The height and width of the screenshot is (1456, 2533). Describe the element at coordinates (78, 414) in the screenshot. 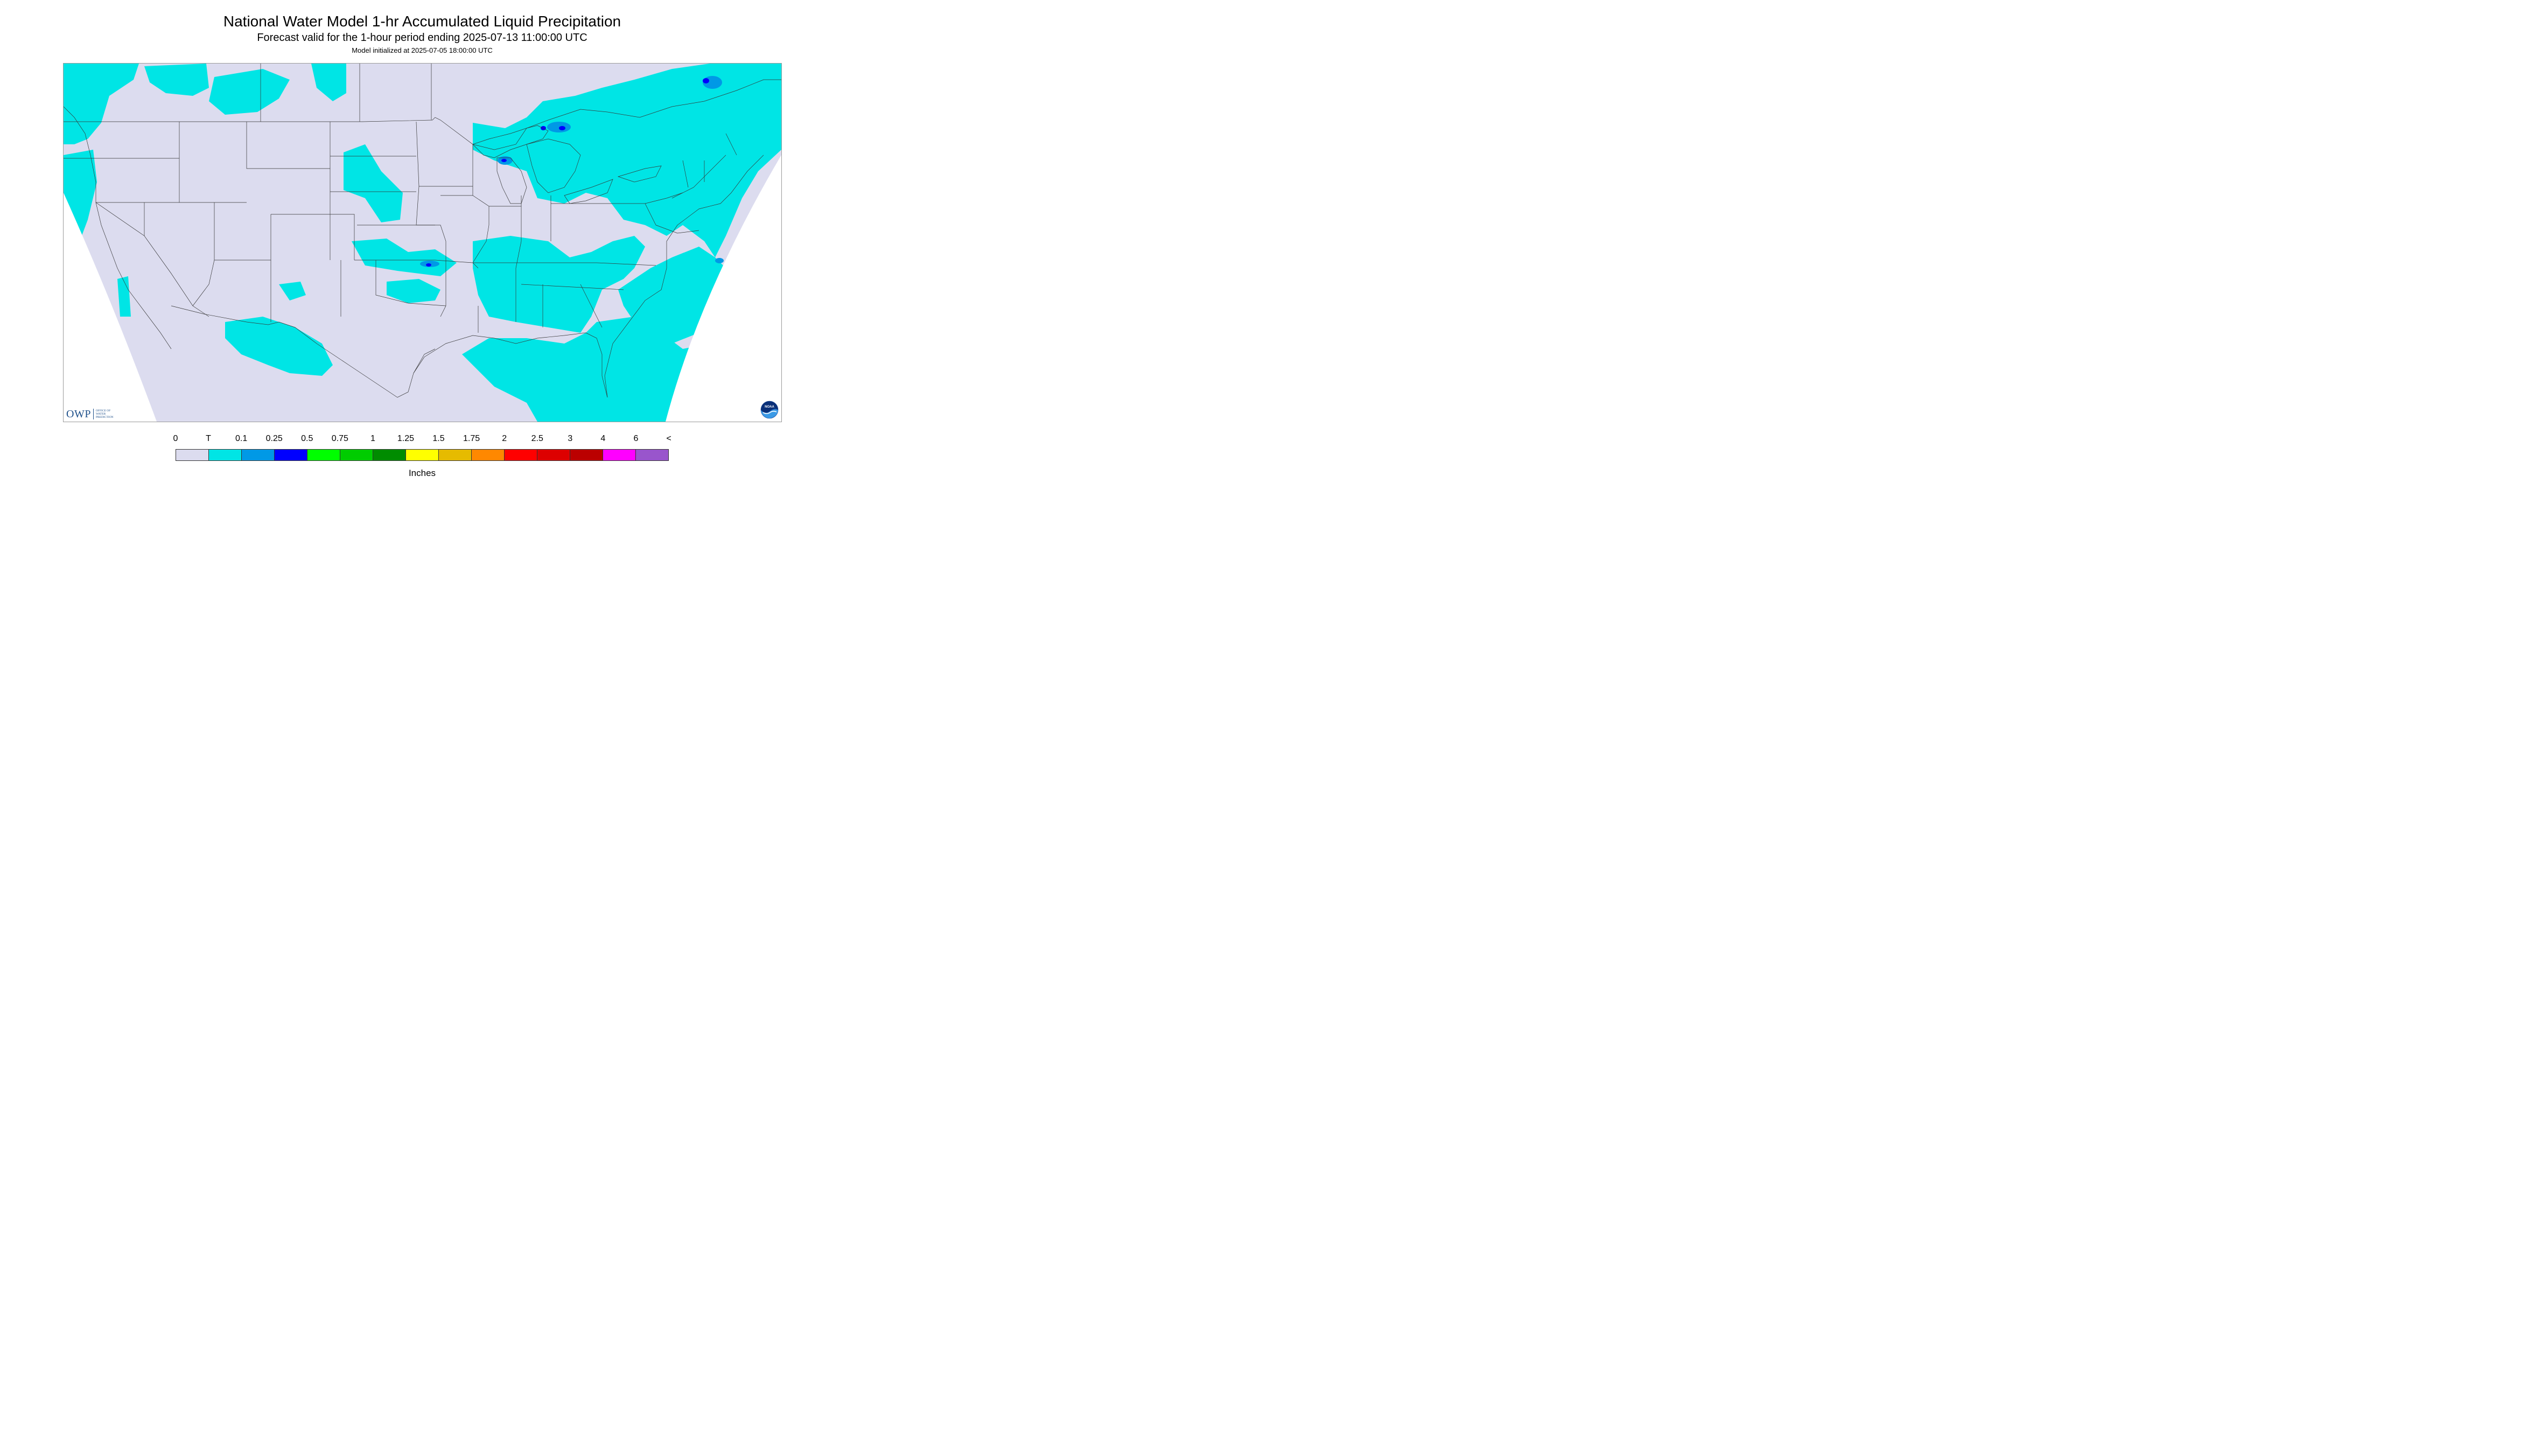

I see `owp-logo-text: OWP` at that location.